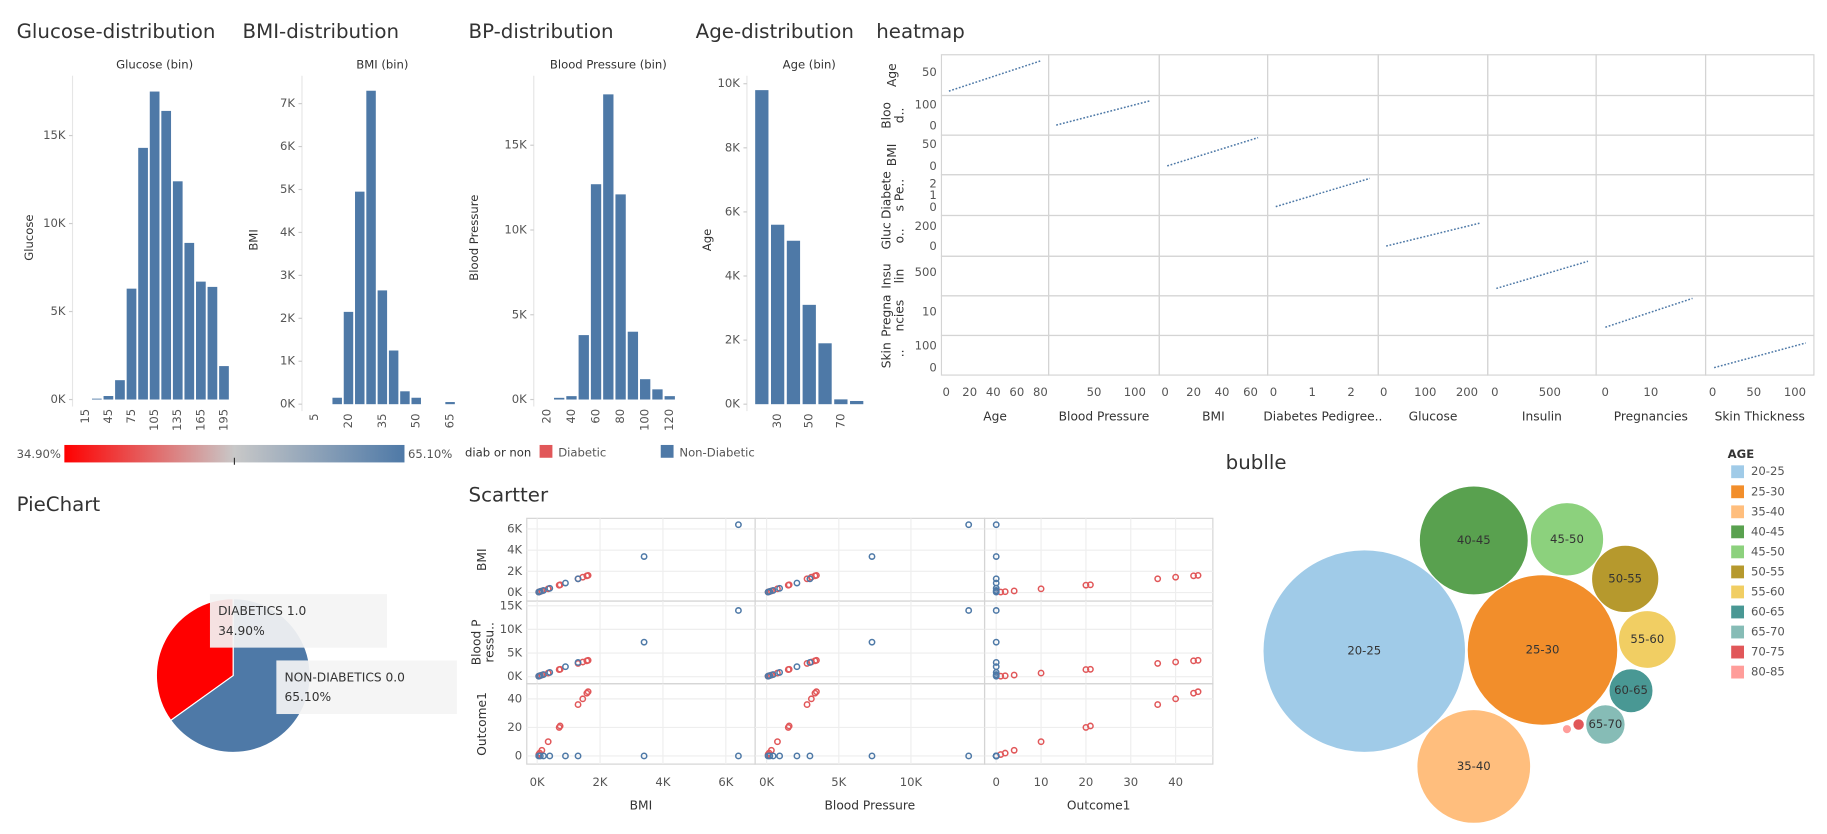 The width and height of the screenshot is (1827, 834). I want to click on y-tick-label: 3K, so click(287, 275).